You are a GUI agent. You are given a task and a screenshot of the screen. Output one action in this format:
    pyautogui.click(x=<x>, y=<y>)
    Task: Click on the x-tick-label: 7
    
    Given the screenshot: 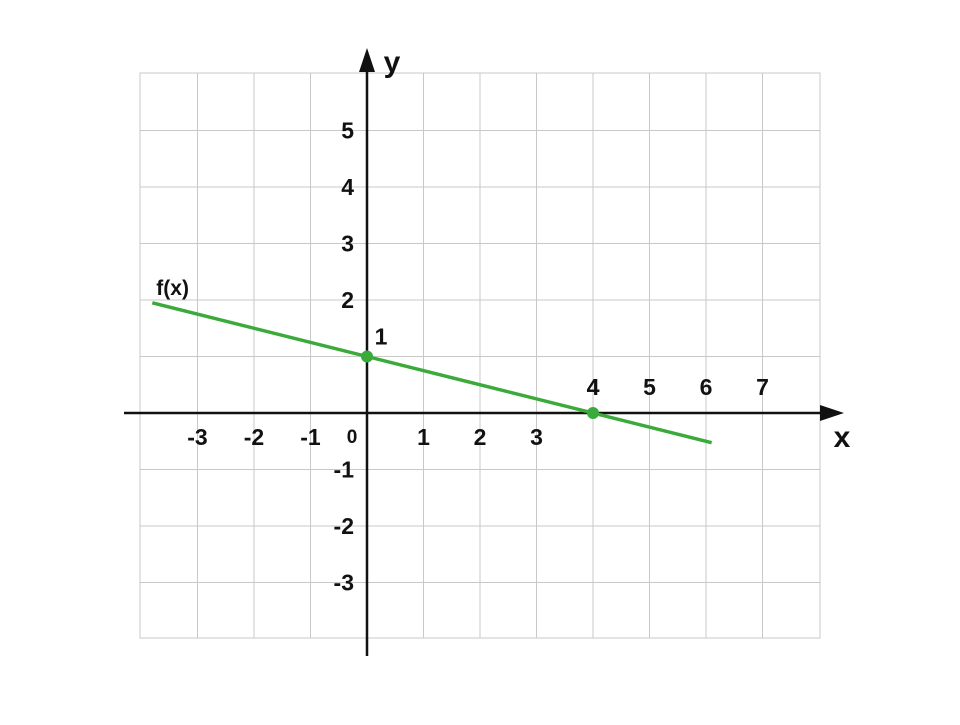 What is the action you would take?
    pyautogui.click(x=762, y=387)
    